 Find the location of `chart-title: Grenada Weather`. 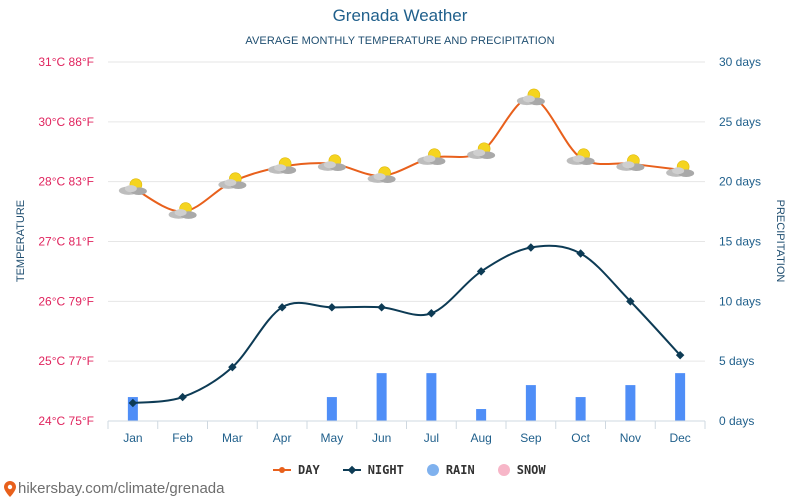

chart-title: Grenada Weather is located at coordinates (400, 15).